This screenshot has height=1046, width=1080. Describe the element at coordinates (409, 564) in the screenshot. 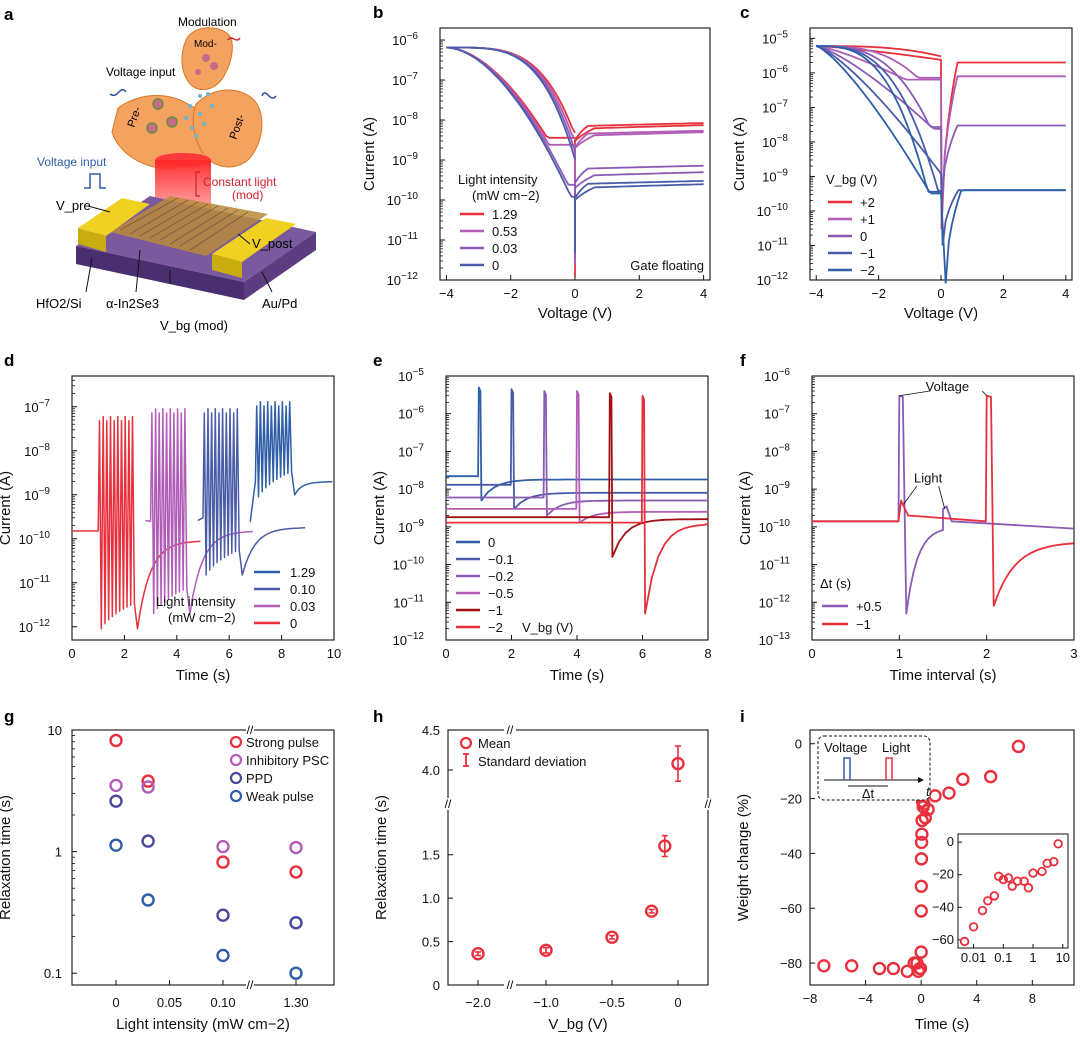

I see `panel-e-ytick-label: 10−10` at that location.